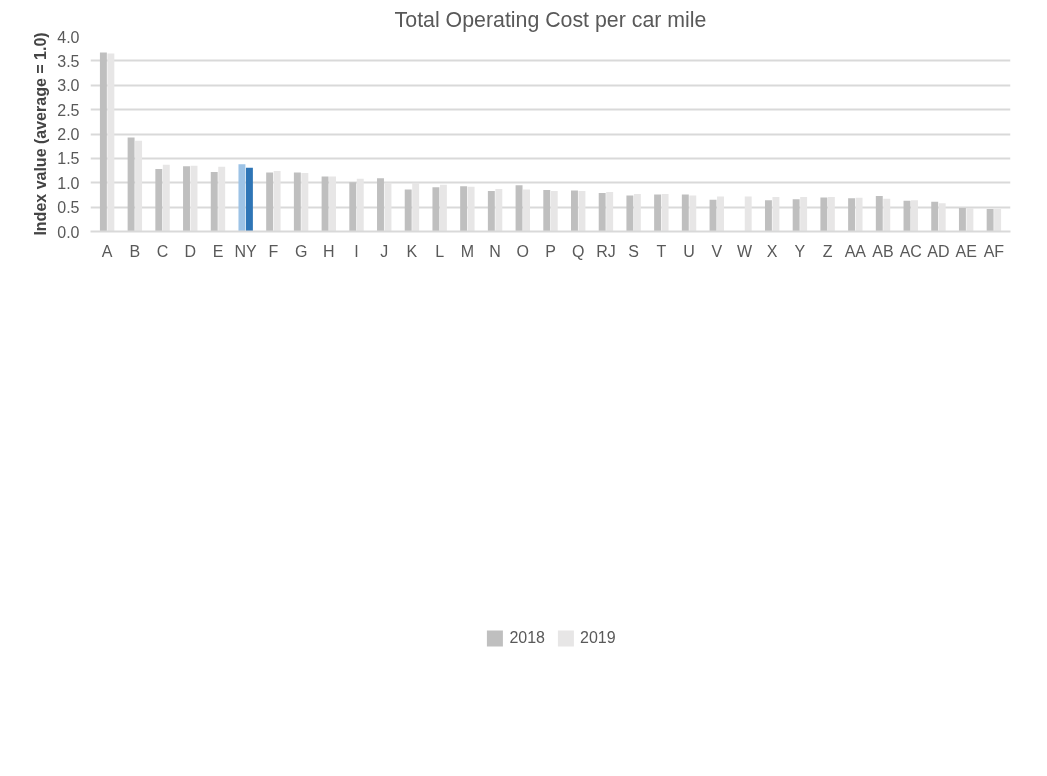 This screenshot has width=1047, height=776. I want to click on x-tick-label: Q, so click(578, 251).